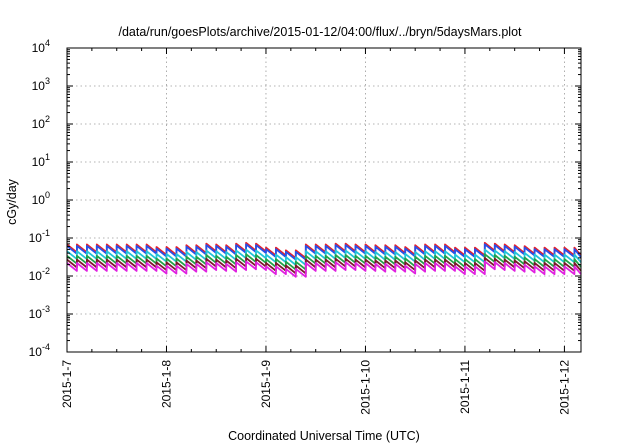  What do you see at coordinates (41, 122) in the screenshot?
I see `y-tick-label: 10²` at bounding box center [41, 122].